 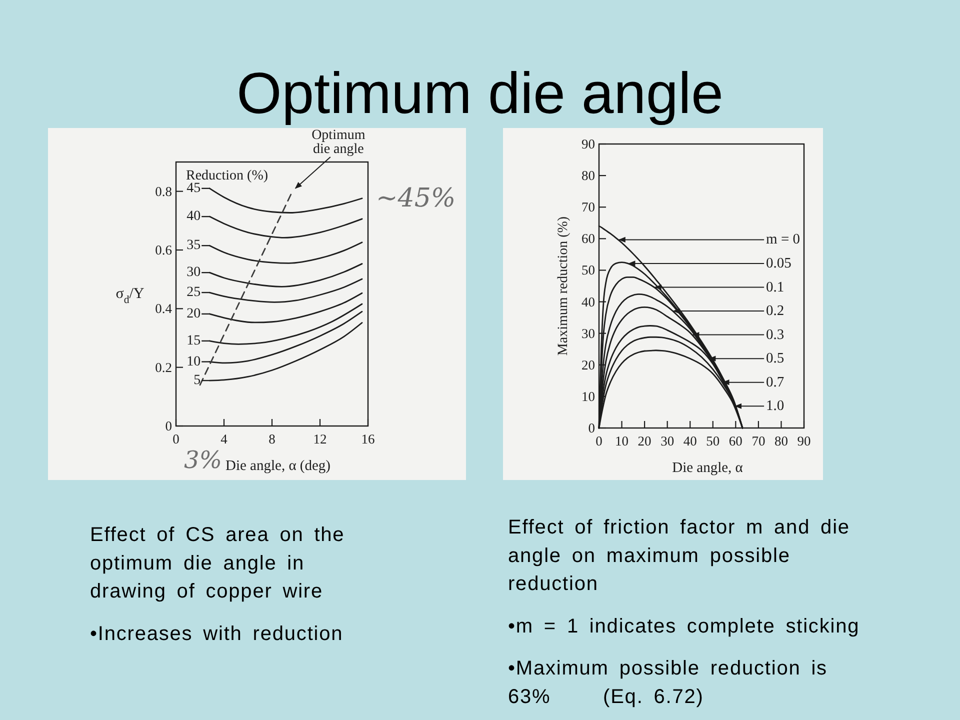 I want to click on y-tick-label: 0.4, so click(x=163, y=308).